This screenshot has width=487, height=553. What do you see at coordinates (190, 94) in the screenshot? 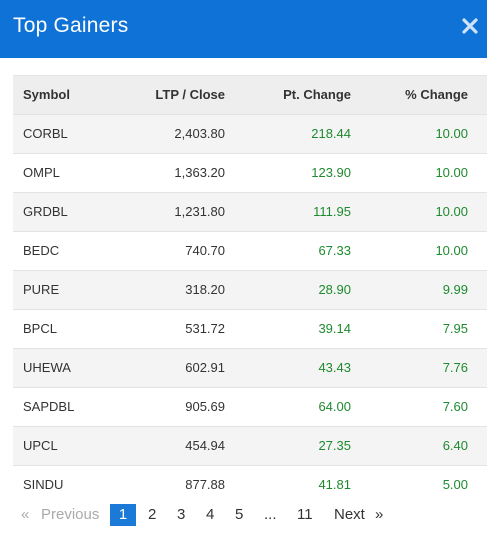
I see `column-header-ltp: LTP / Close` at bounding box center [190, 94].